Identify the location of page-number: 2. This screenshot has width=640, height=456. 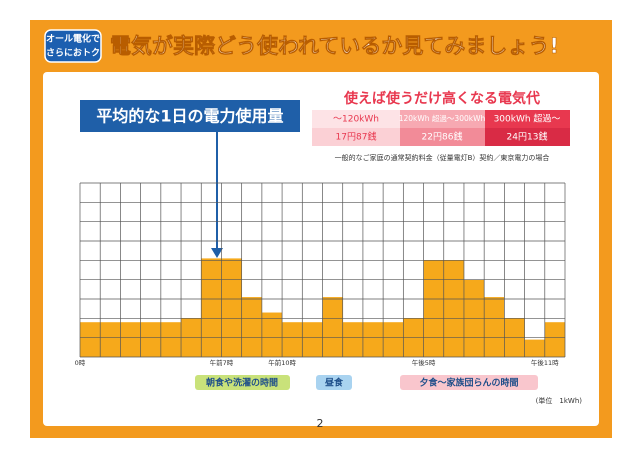
(320, 423).